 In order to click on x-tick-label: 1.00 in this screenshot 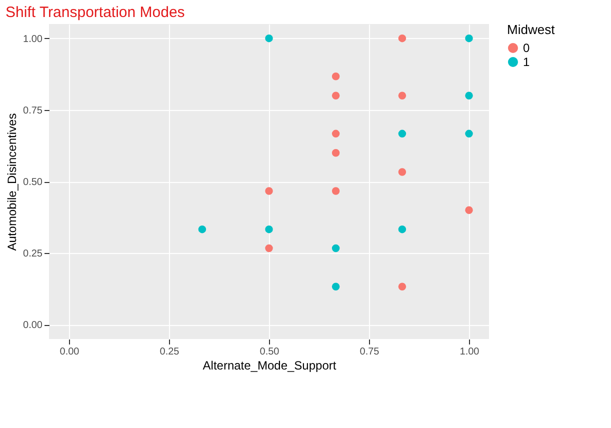, I will do `click(470, 352)`.